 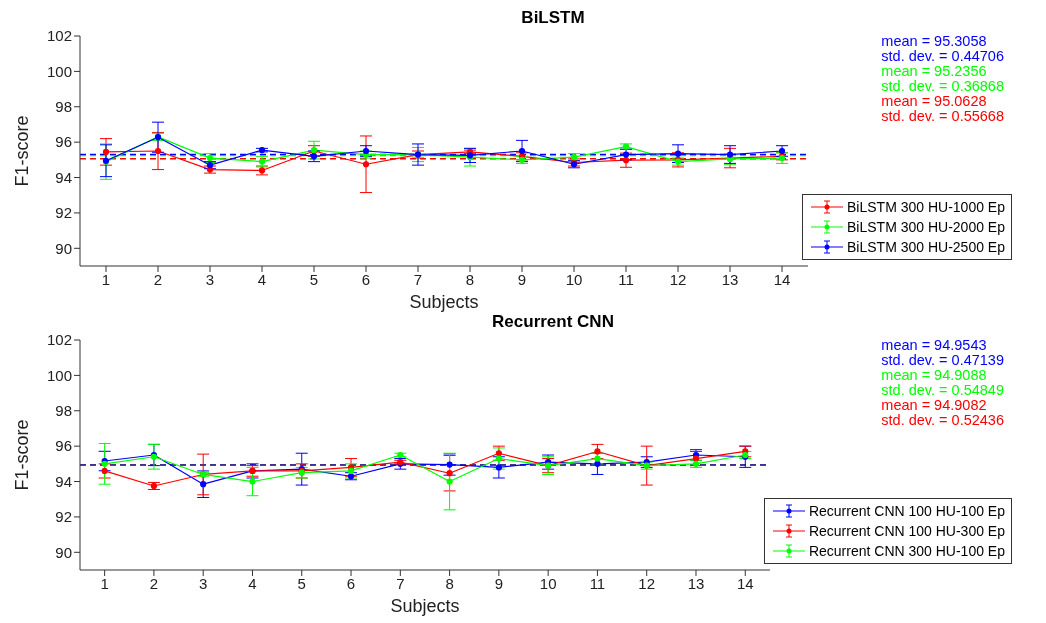 I want to click on chart-title: BiLSTM, so click(x=553, y=17).